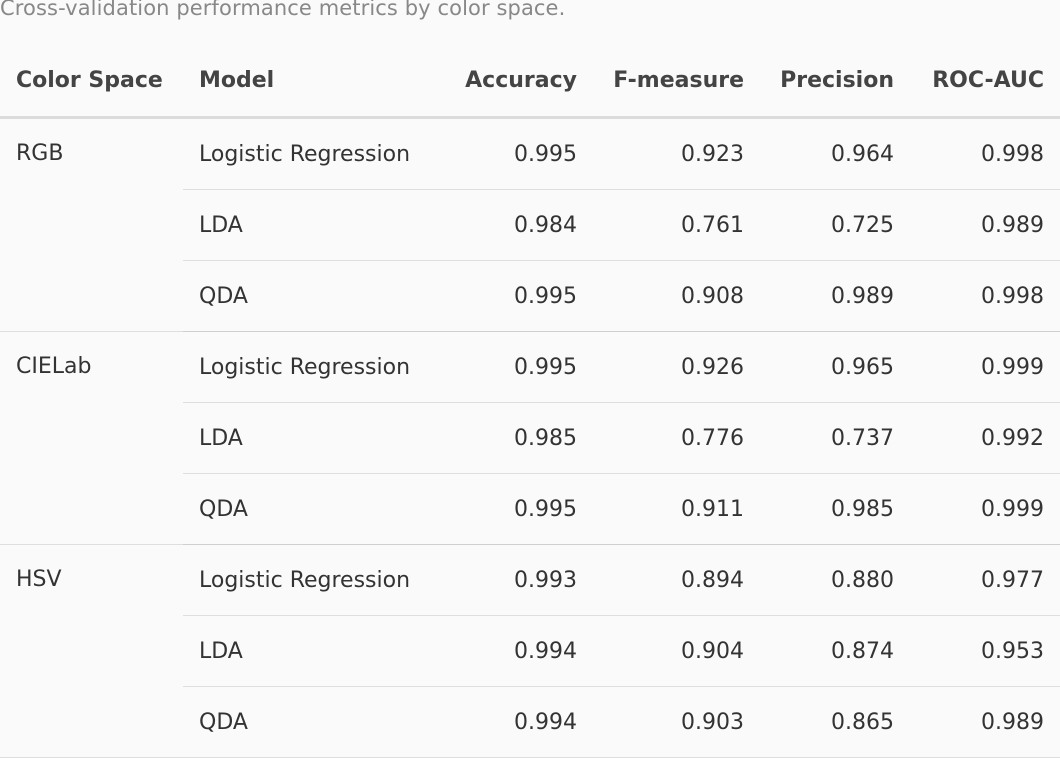  Describe the element at coordinates (518, 225) in the screenshot. I see `cell-accuracy: 0.984` at that location.